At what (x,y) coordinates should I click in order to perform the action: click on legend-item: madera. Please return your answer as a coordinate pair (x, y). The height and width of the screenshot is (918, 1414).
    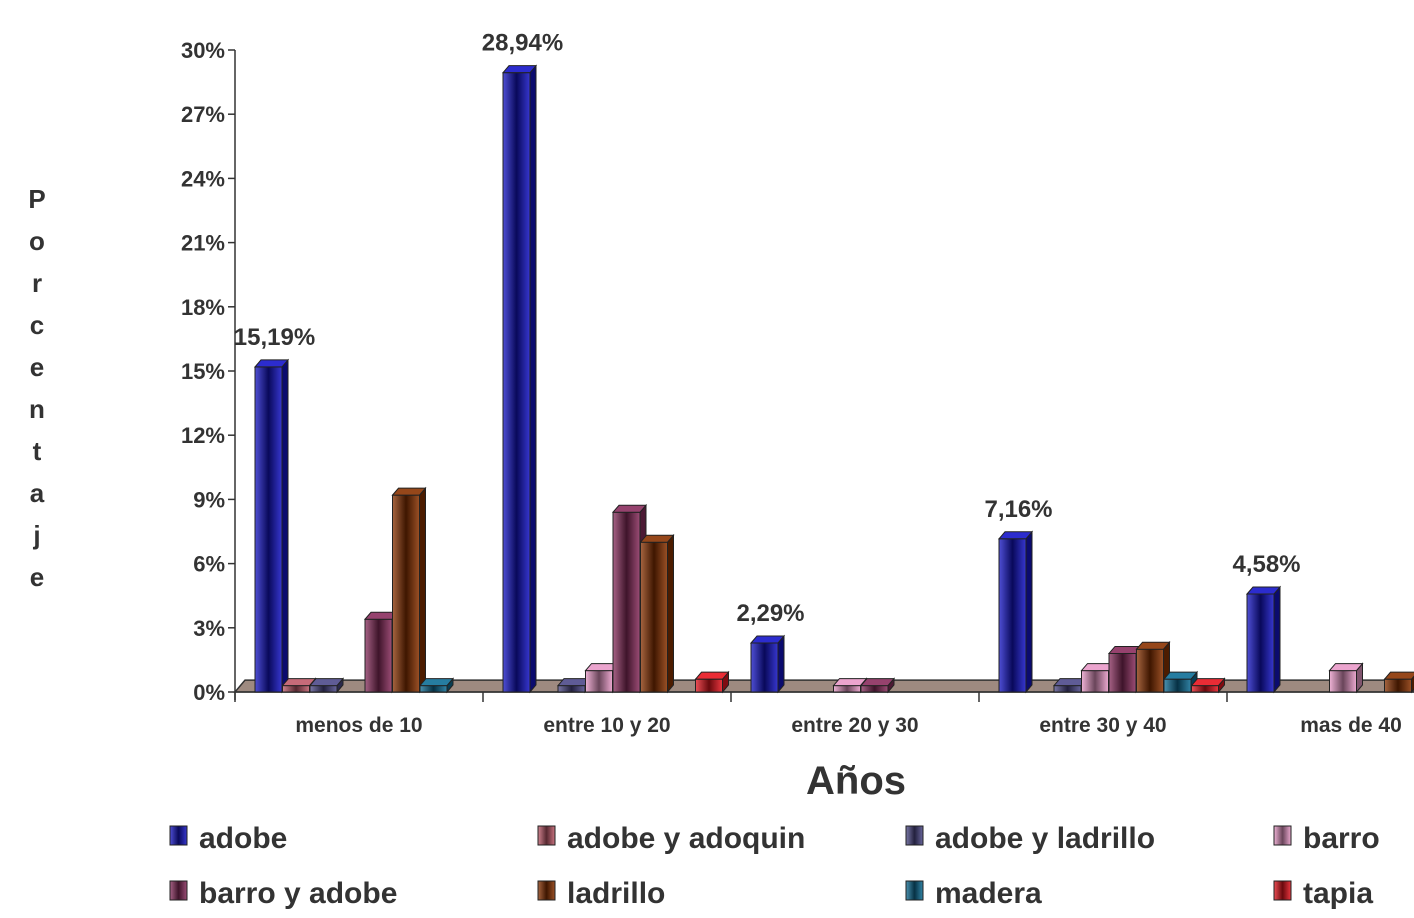
    Looking at the image, I should click on (973, 893).